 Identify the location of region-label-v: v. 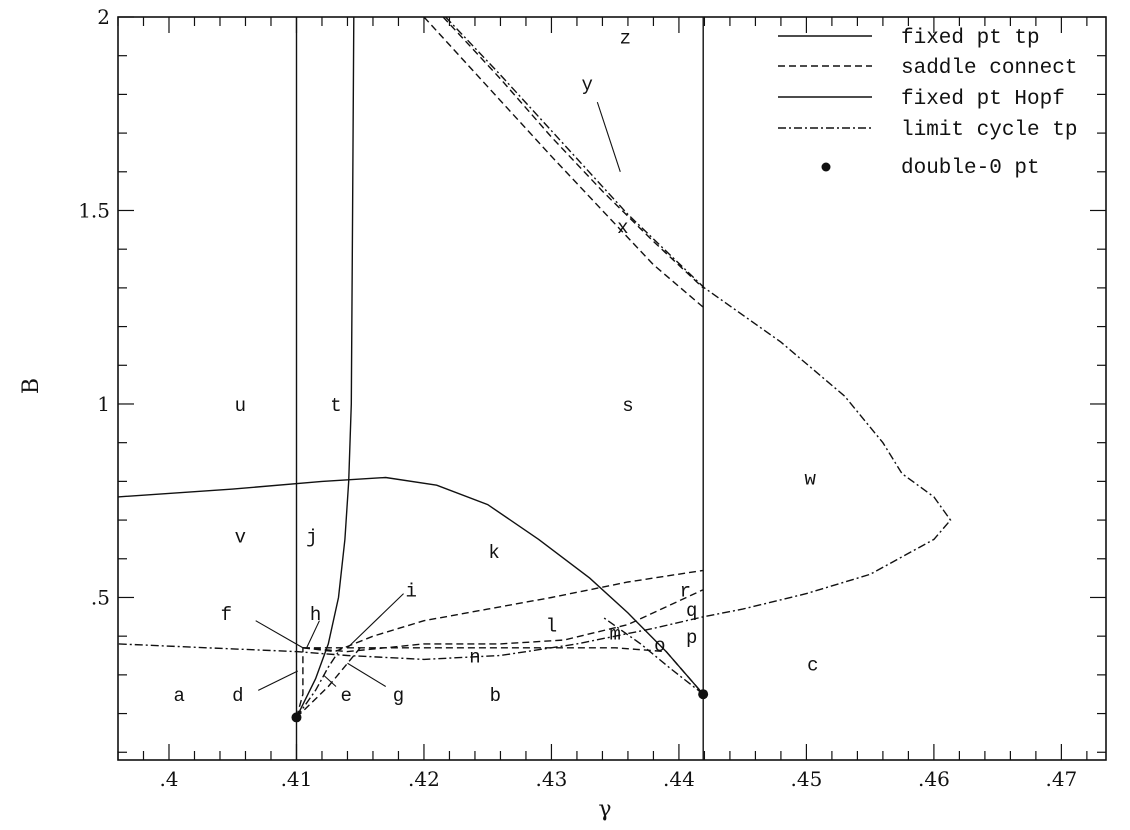
(240, 538).